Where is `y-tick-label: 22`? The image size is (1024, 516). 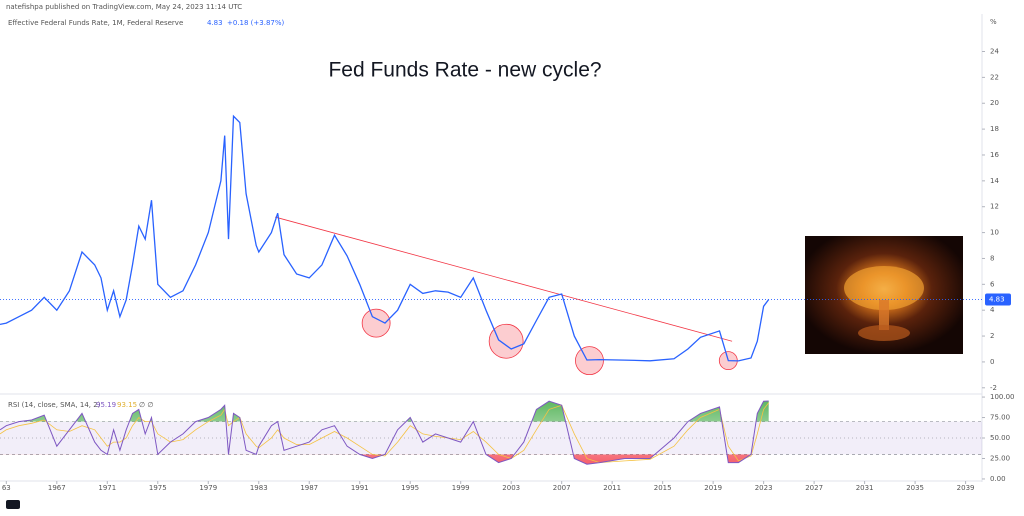 y-tick-label: 22 is located at coordinates (994, 77).